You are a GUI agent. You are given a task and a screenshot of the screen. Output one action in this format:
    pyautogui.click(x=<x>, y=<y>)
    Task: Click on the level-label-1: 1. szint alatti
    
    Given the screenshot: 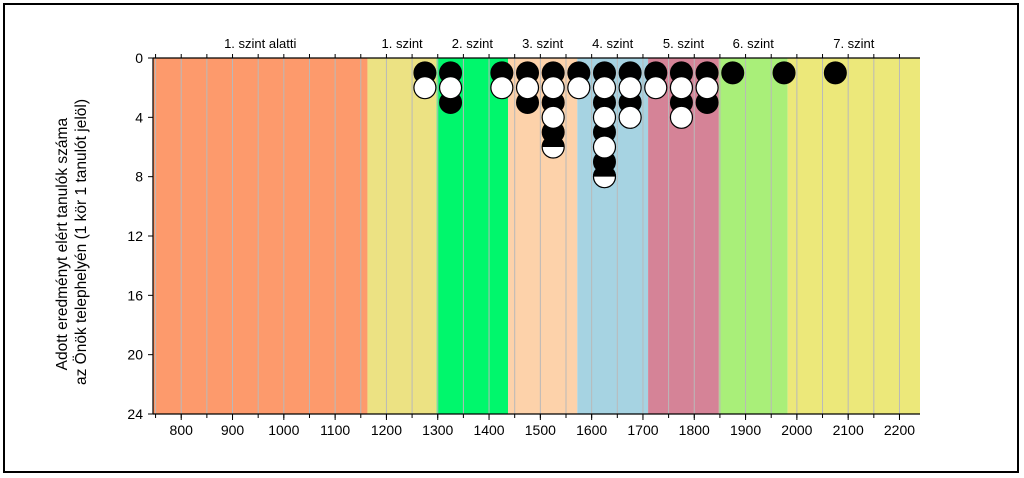 What is the action you would take?
    pyautogui.click(x=260, y=43)
    